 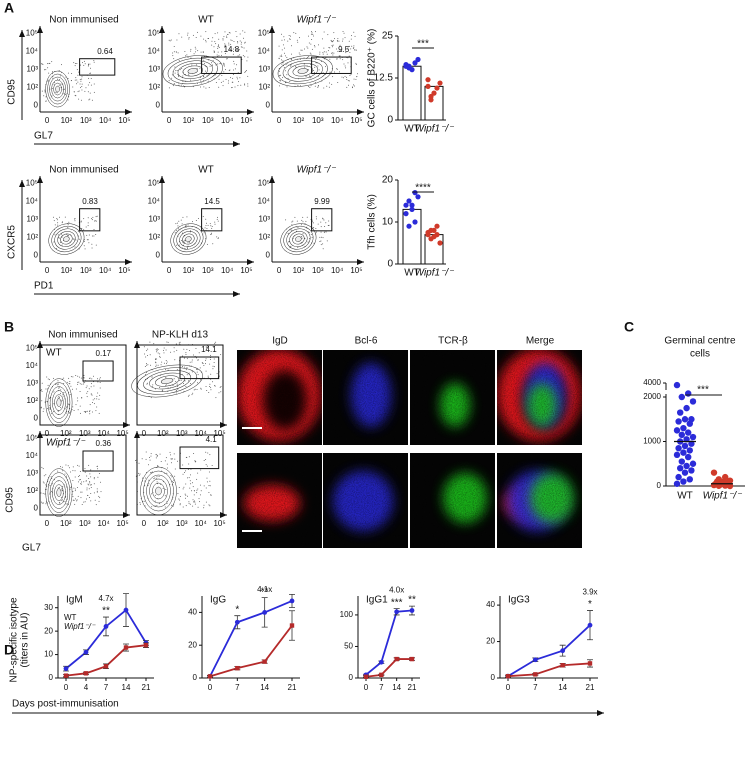 What do you see at coordinates (104, 353) in the screenshot?
I see `gate-value: 0.17` at bounding box center [104, 353].